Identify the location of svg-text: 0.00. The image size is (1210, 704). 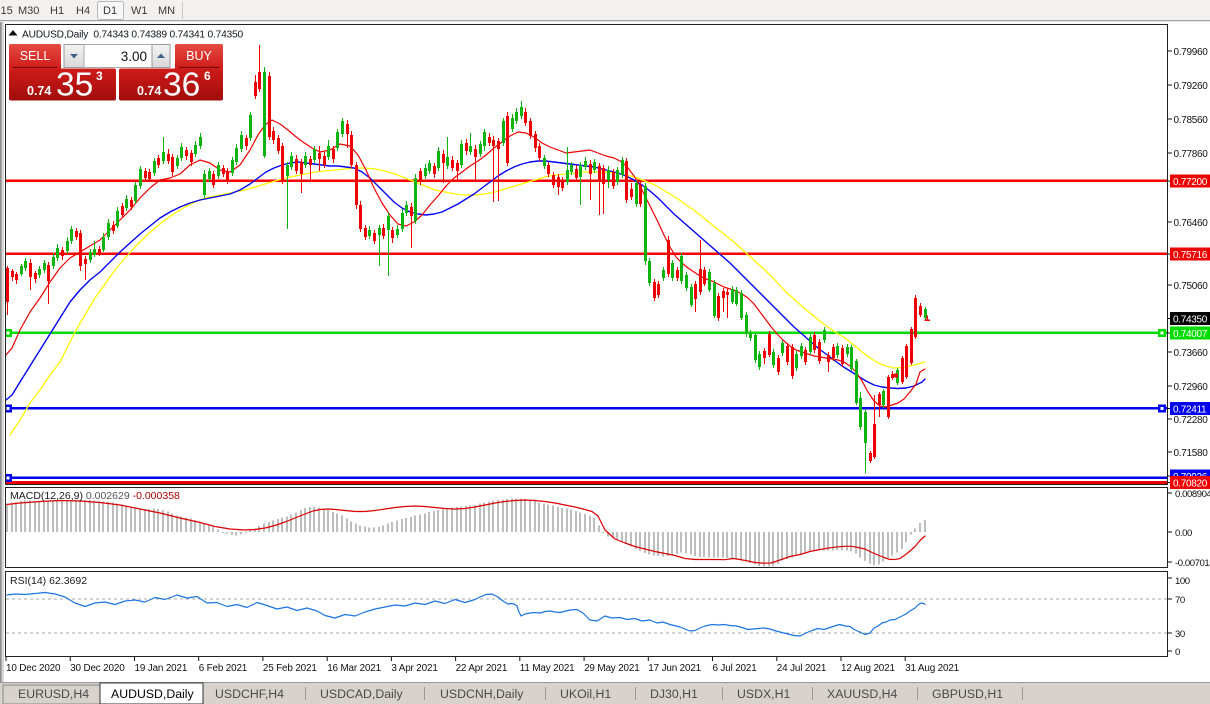
(1183, 533).